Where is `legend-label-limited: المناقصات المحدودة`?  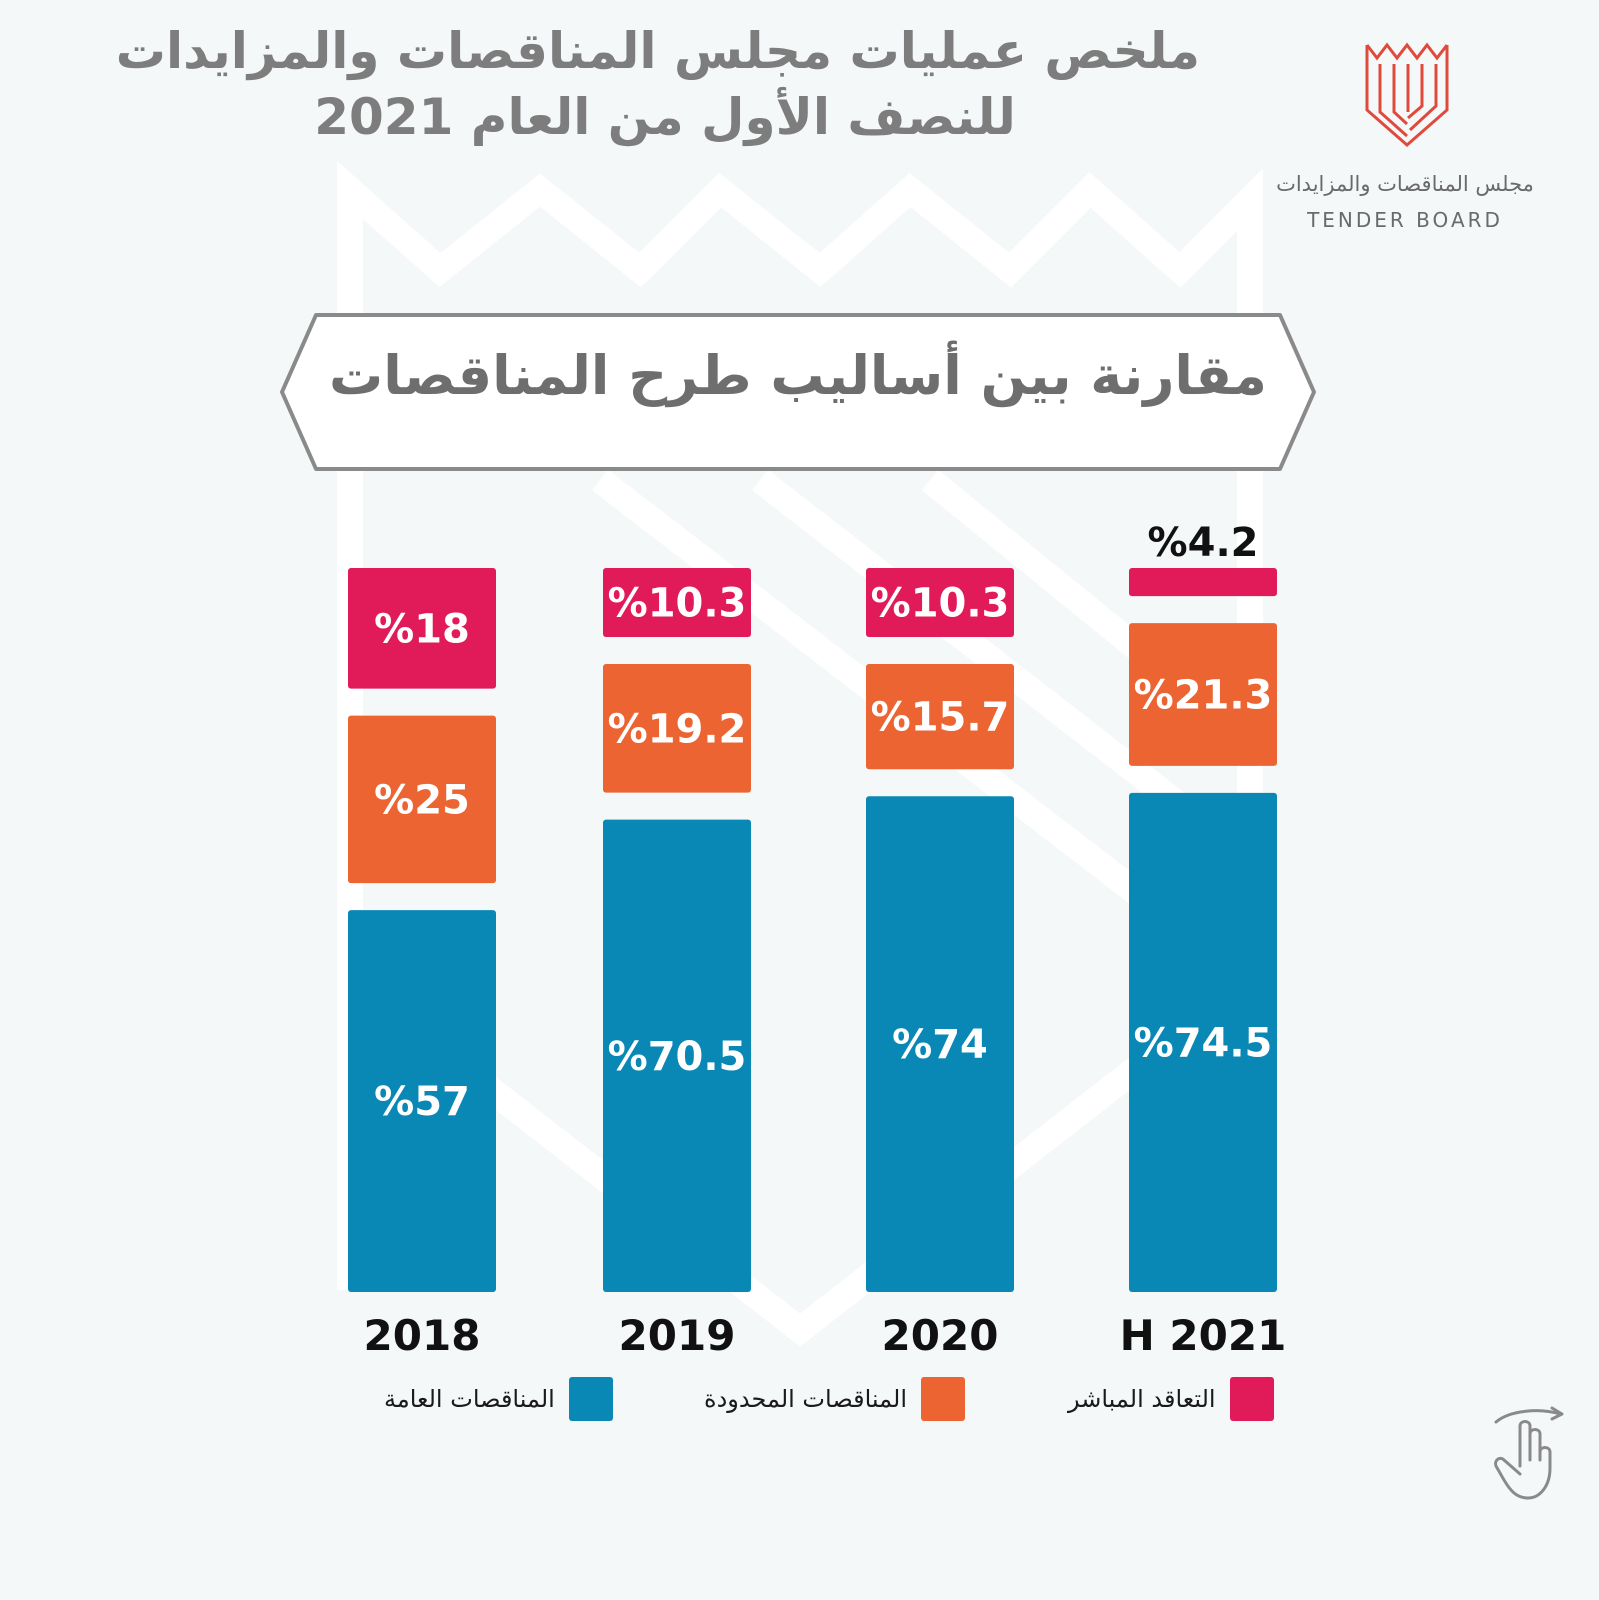 legend-label-limited: المناقصات المحدودة is located at coordinates (806, 1399).